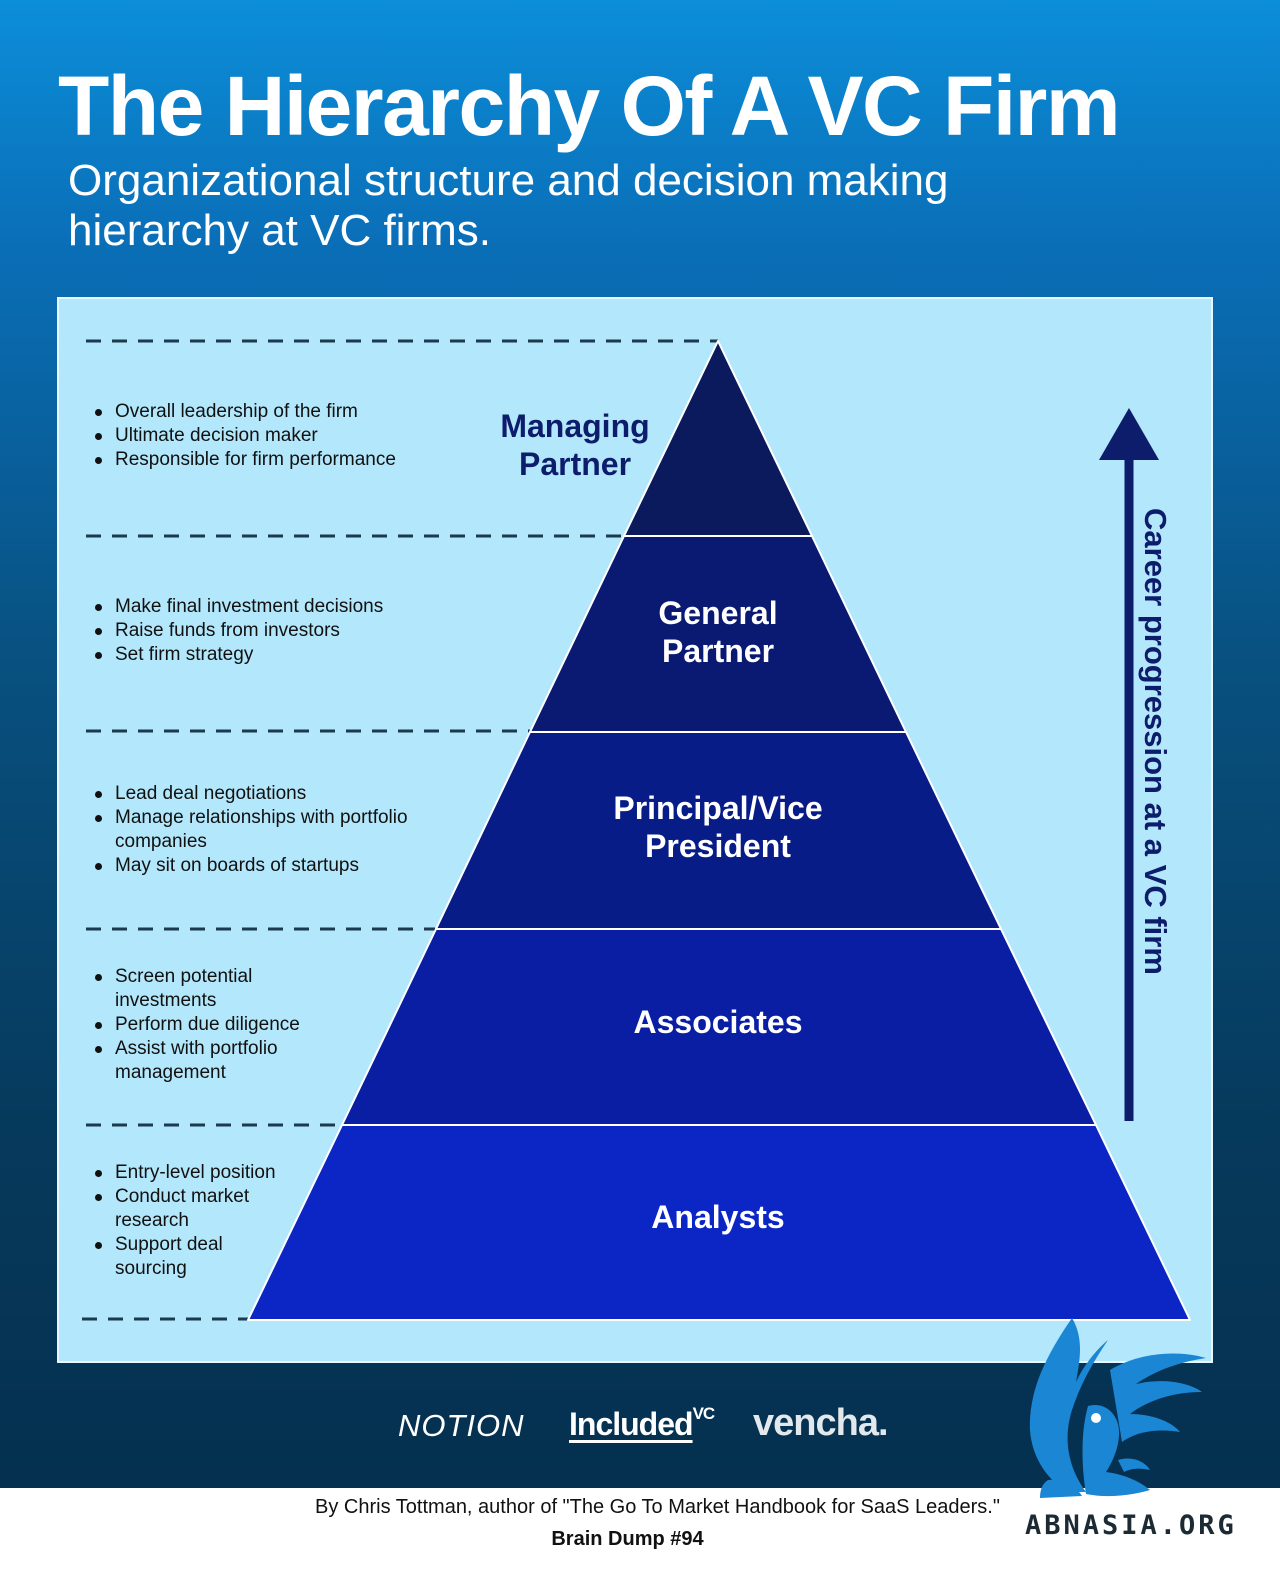 This screenshot has height=1578, width=1280. I want to click on bullet-item: Screen potential investments, so click(209, 989).